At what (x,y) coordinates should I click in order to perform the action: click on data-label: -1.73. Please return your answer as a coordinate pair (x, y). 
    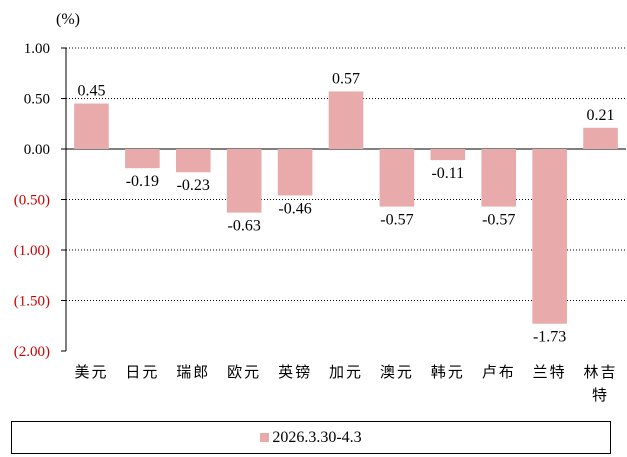
    Looking at the image, I should click on (549, 337).